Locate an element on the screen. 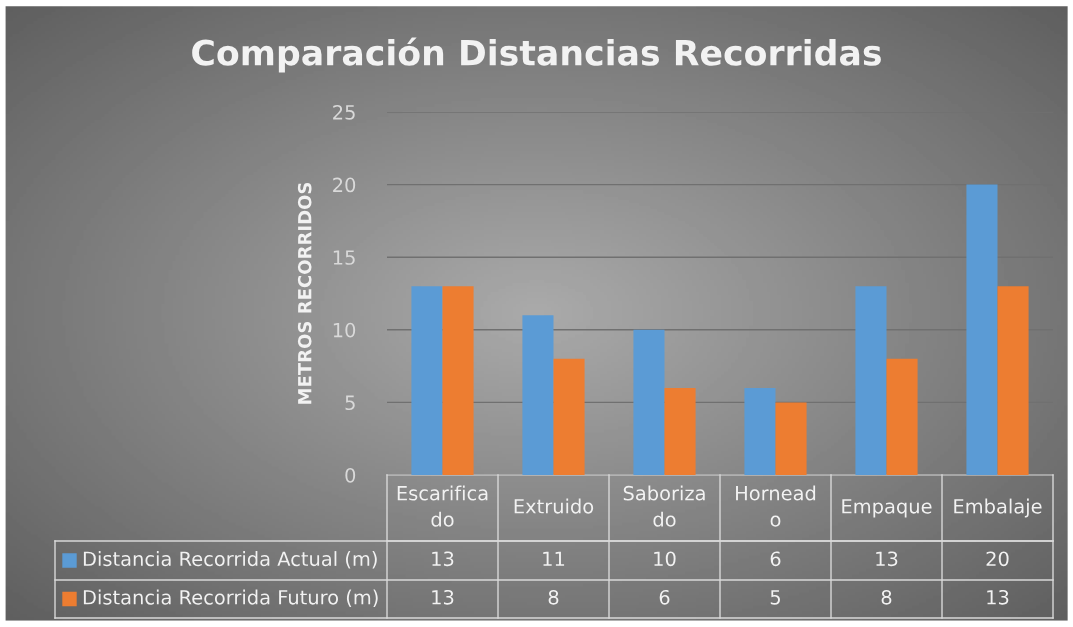 This screenshot has width=1073, height=627. y-tick-label: 0 is located at coordinates (350, 475).